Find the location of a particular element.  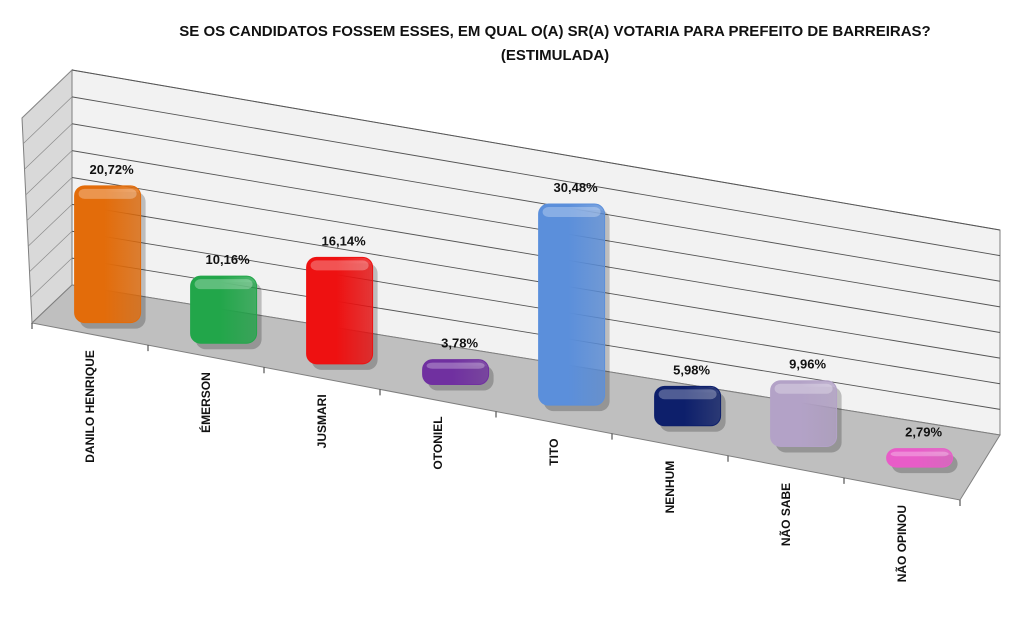

data-label: 3,78% is located at coordinates (459, 343).